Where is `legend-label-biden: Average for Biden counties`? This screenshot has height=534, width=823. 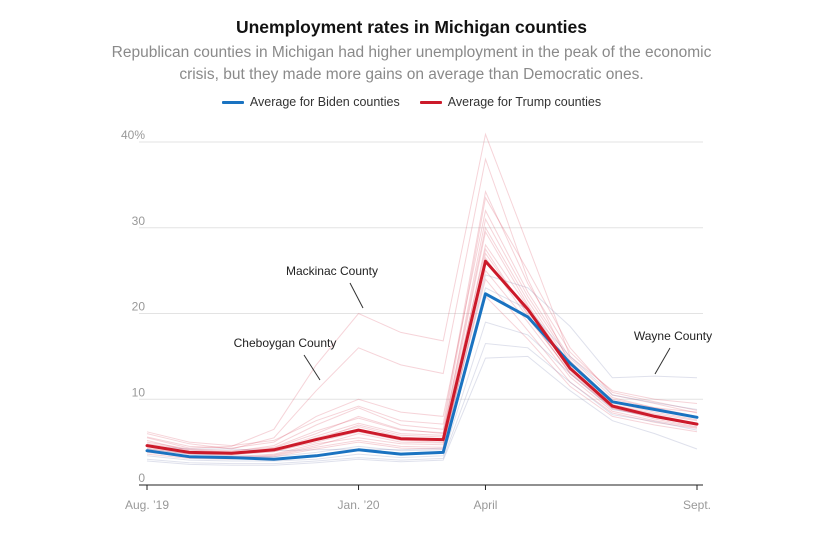 legend-label-biden: Average for Biden counties is located at coordinates (324, 102).